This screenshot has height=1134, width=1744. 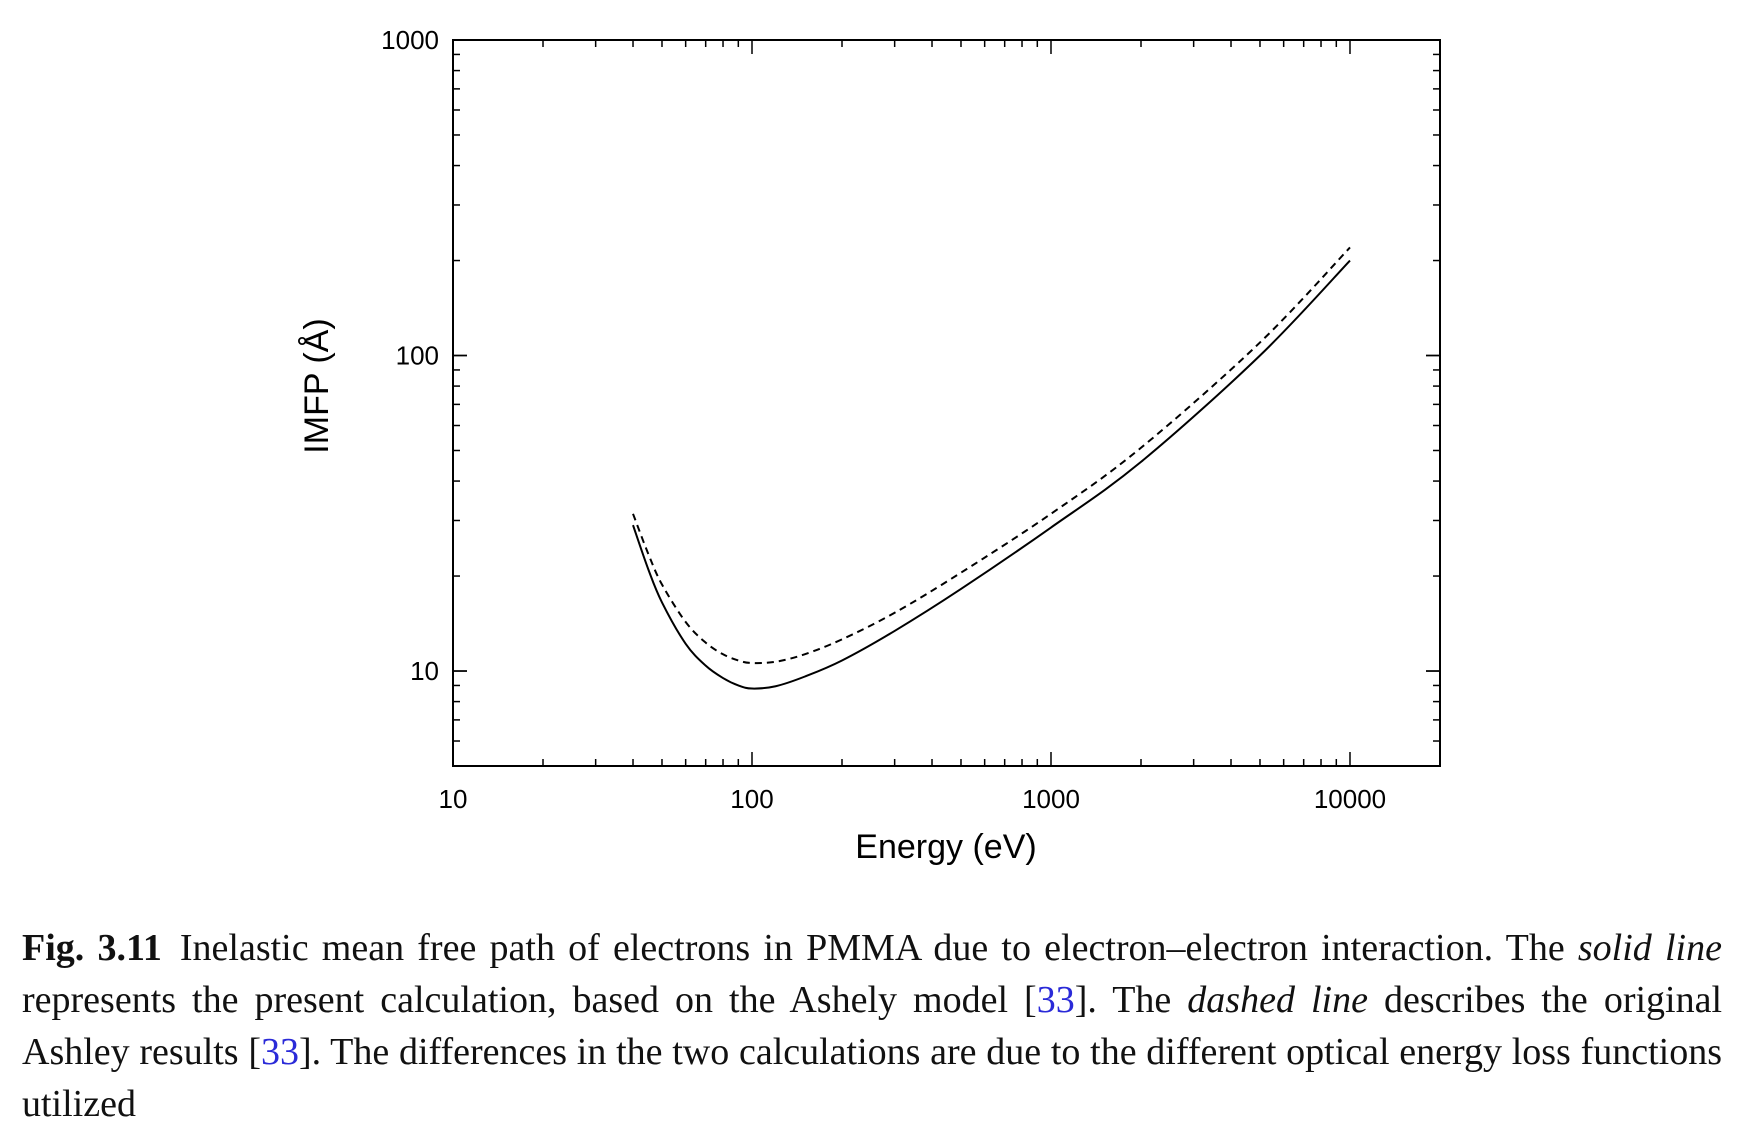 What do you see at coordinates (1350, 799) in the screenshot?
I see `x-tick-label: 10000` at bounding box center [1350, 799].